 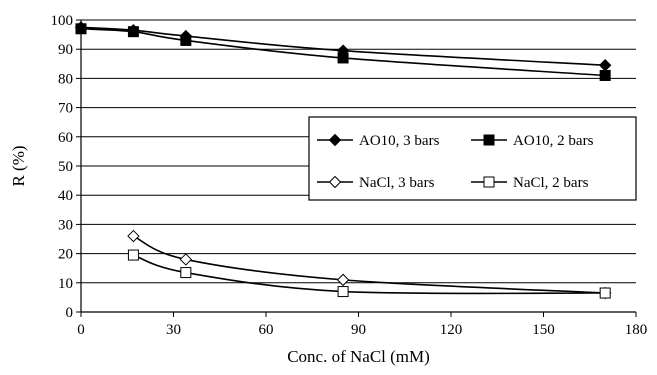 I want to click on x-tick-label-0: 0, so click(x=81, y=330).